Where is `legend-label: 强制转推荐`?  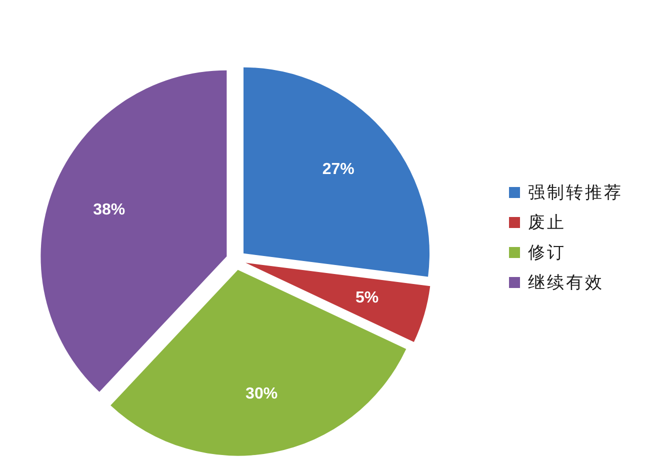
legend-label: 强制转推荐 is located at coordinates (575, 193).